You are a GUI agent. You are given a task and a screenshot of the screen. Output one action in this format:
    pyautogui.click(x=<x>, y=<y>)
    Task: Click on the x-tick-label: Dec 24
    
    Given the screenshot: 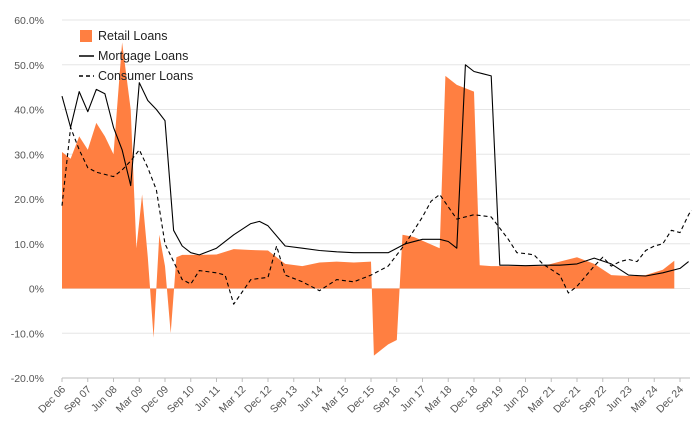 What is the action you would take?
    pyautogui.click(x=670, y=400)
    